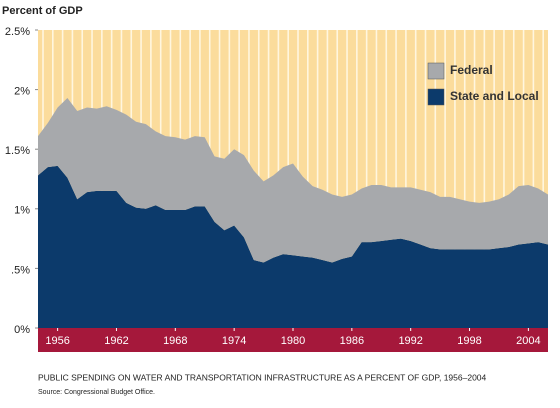  What do you see at coordinates (494, 96) in the screenshot?
I see `legend-label: State and Local` at bounding box center [494, 96].